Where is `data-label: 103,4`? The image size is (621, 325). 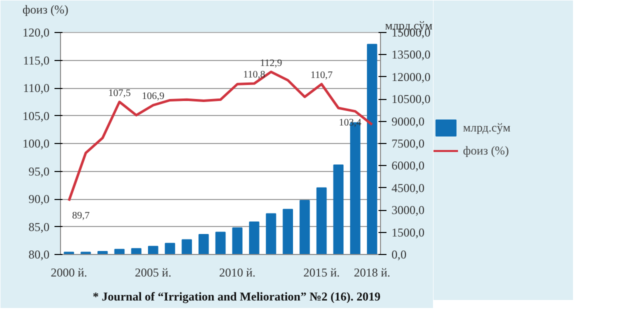
data-label: 103,4 is located at coordinates (350, 123).